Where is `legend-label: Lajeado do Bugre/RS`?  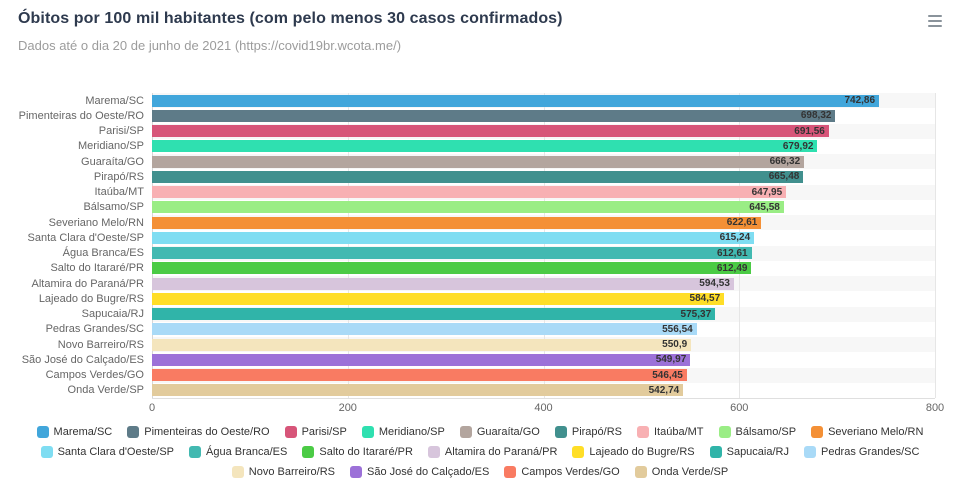 legend-label: Lajeado do Bugre/RS is located at coordinates (642, 452).